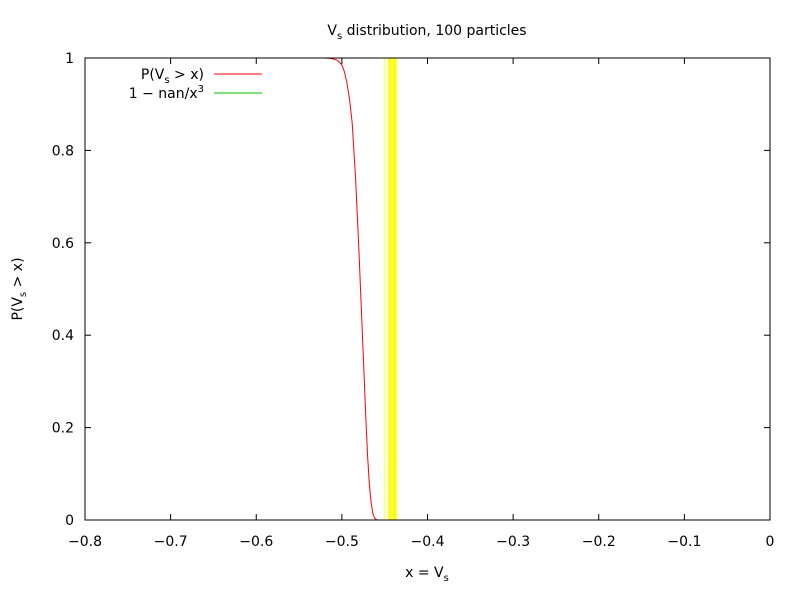 The width and height of the screenshot is (800, 600). What do you see at coordinates (63, 429) in the screenshot?
I see `y-tick-label-1: 0.2` at bounding box center [63, 429].